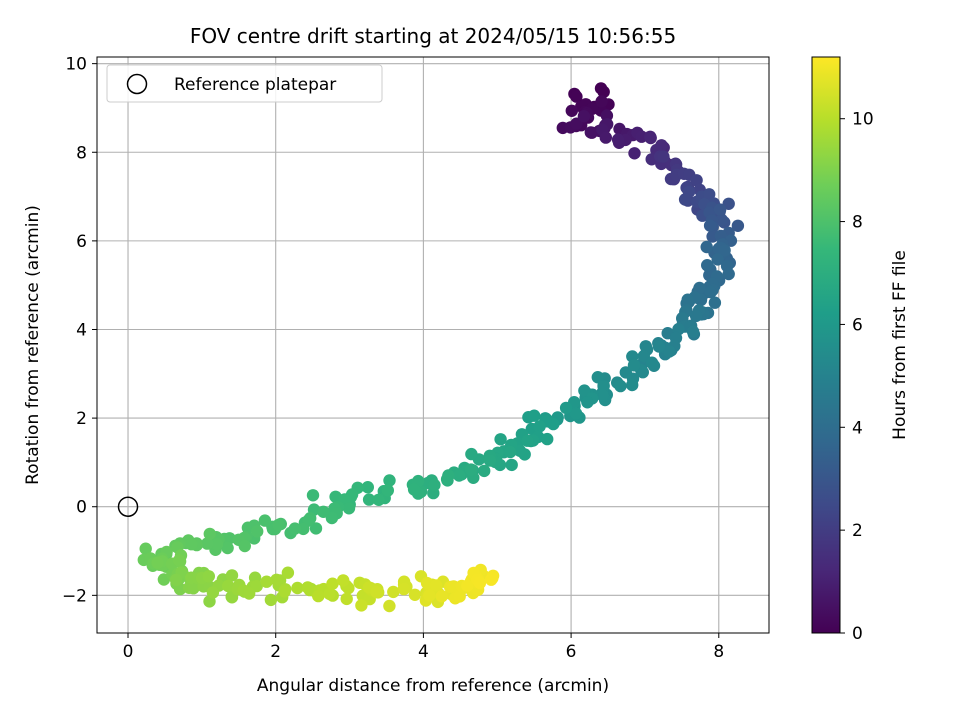 The height and width of the screenshot is (720, 960). What do you see at coordinates (857, 428) in the screenshot?
I see `colorbar-tick-label: 4` at bounding box center [857, 428].